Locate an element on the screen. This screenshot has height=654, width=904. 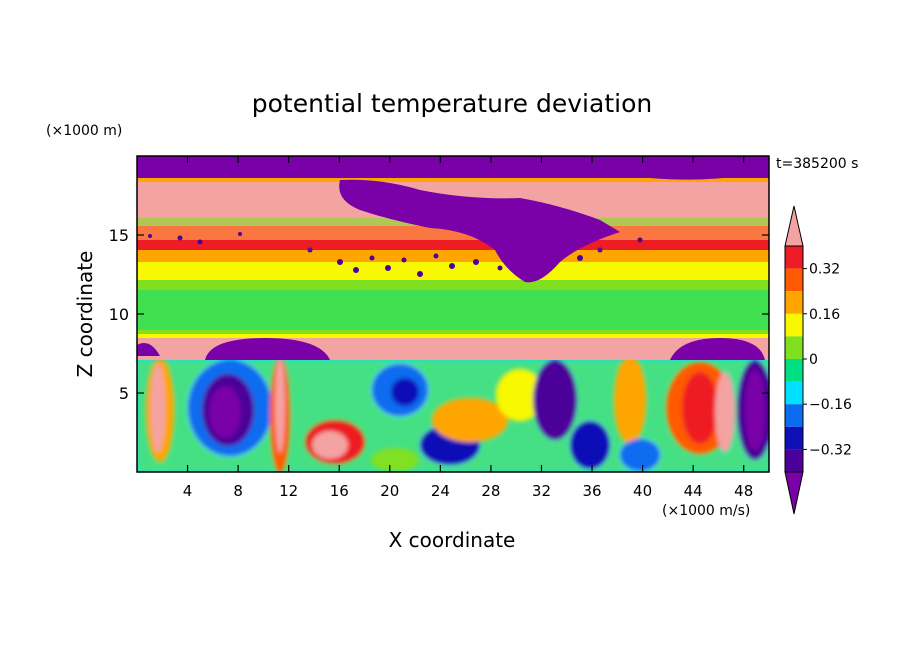
x-tick-label: 12 is located at coordinates (288, 491).